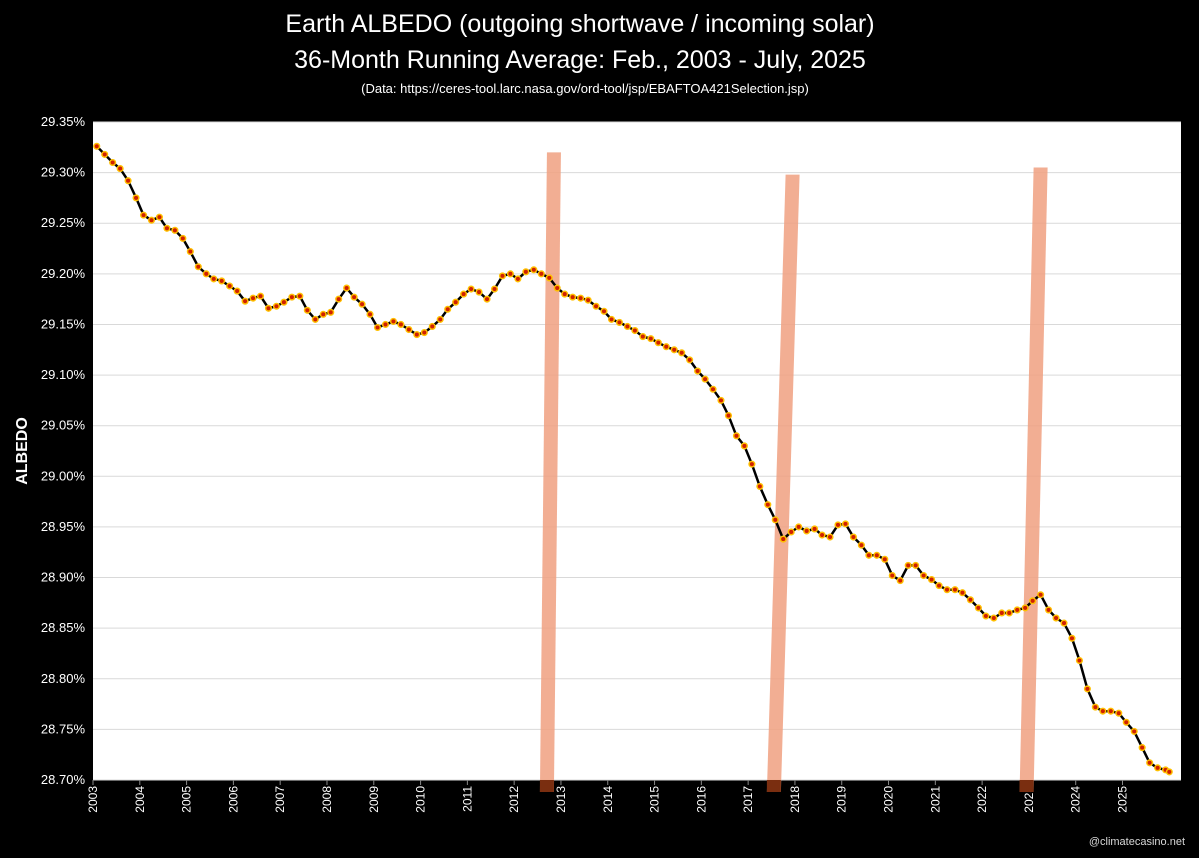  I want to click on y-tick-label: 29.10%, so click(63, 374).